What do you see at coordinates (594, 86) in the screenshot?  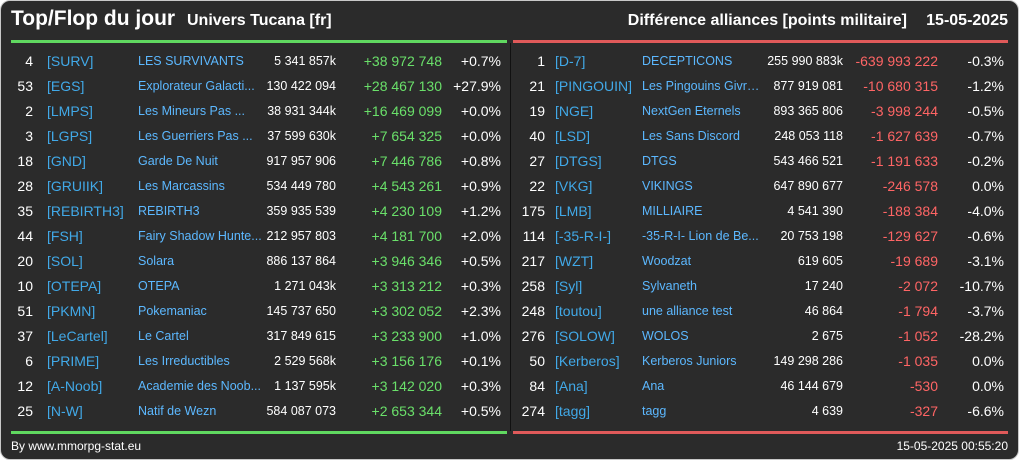 I see `alliance-tag-link: [PINGOUIN]` at bounding box center [594, 86].